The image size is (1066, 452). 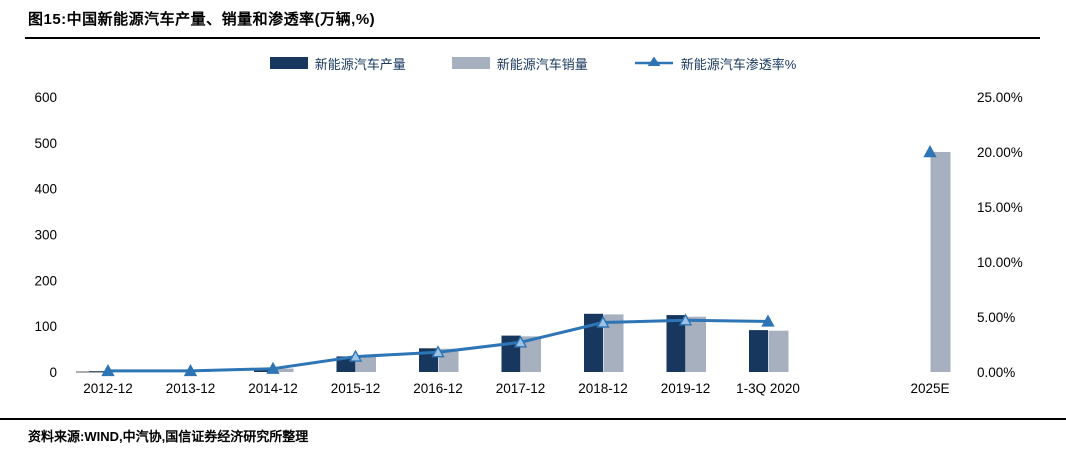 What do you see at coordinates (168, 436) in the screenshot?
I see `source-note: 资料来源:WIND,中汽协,国信证券经济研究所整理` at bounding box center [168, 436].